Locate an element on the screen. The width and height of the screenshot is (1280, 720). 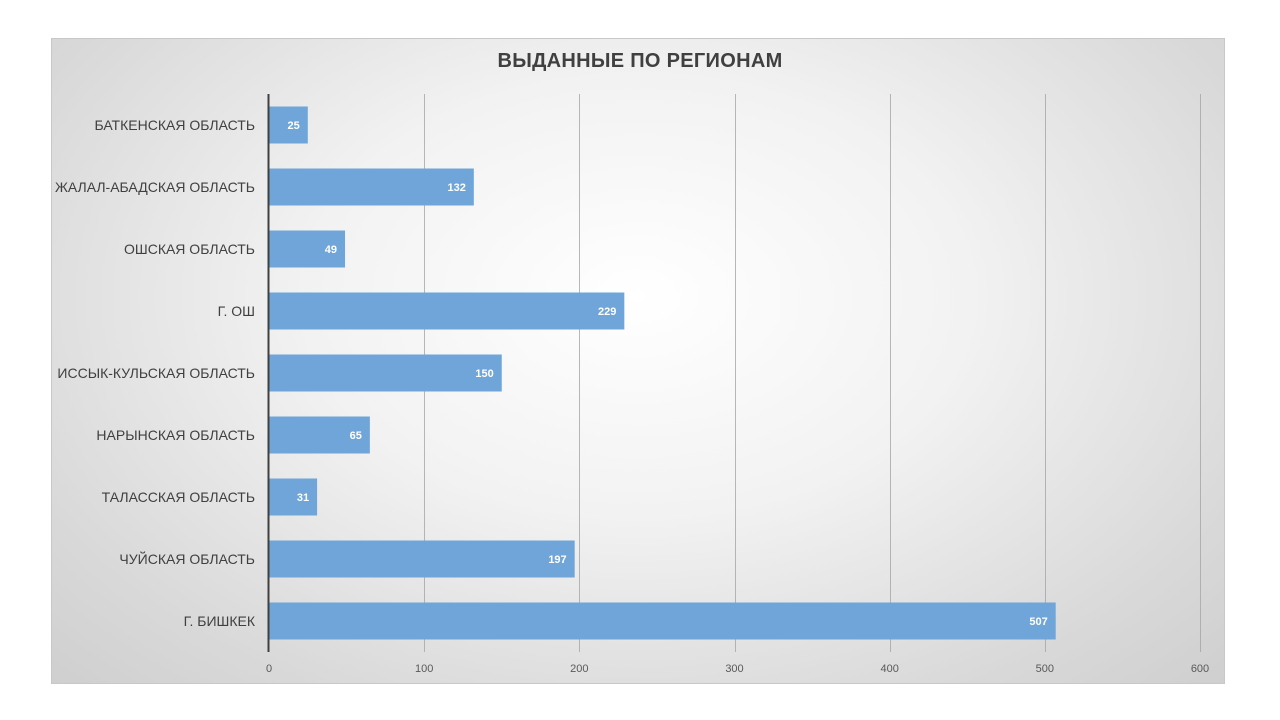
data-label: 507 is located at coordinates (1038, 622).